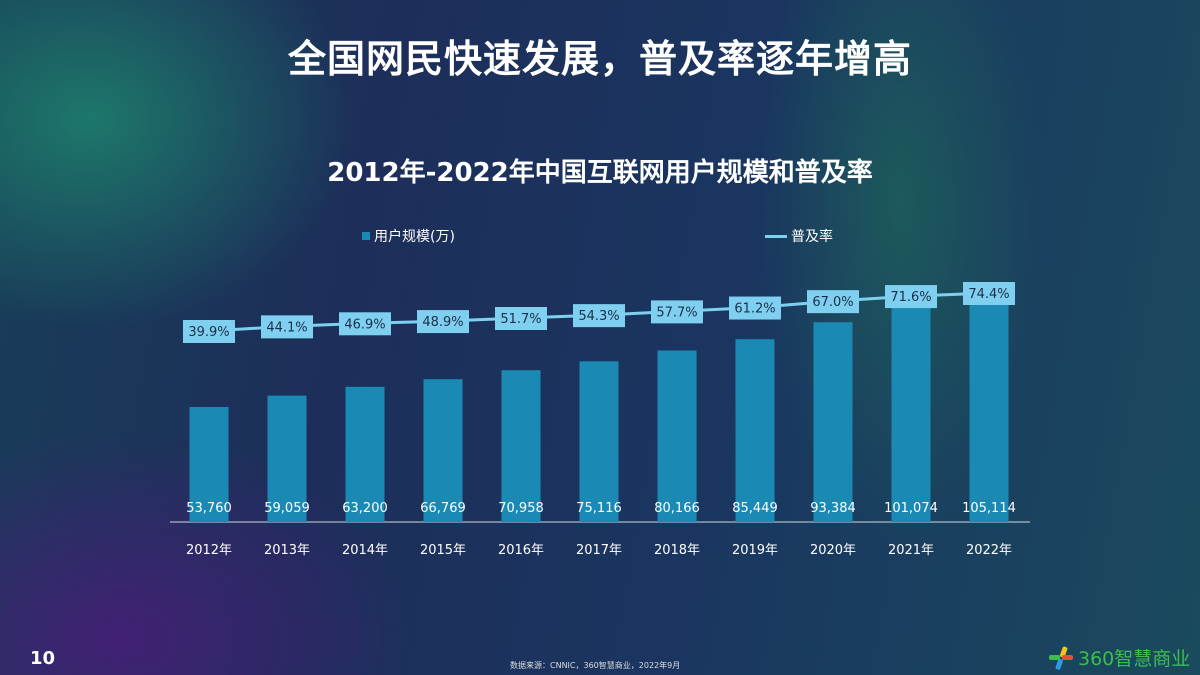 This screenshot has width=1200, height=675. Describe the element at coordinates (209, 550) in the screenshot. I see `x-tick-label: 2012年` at that location.